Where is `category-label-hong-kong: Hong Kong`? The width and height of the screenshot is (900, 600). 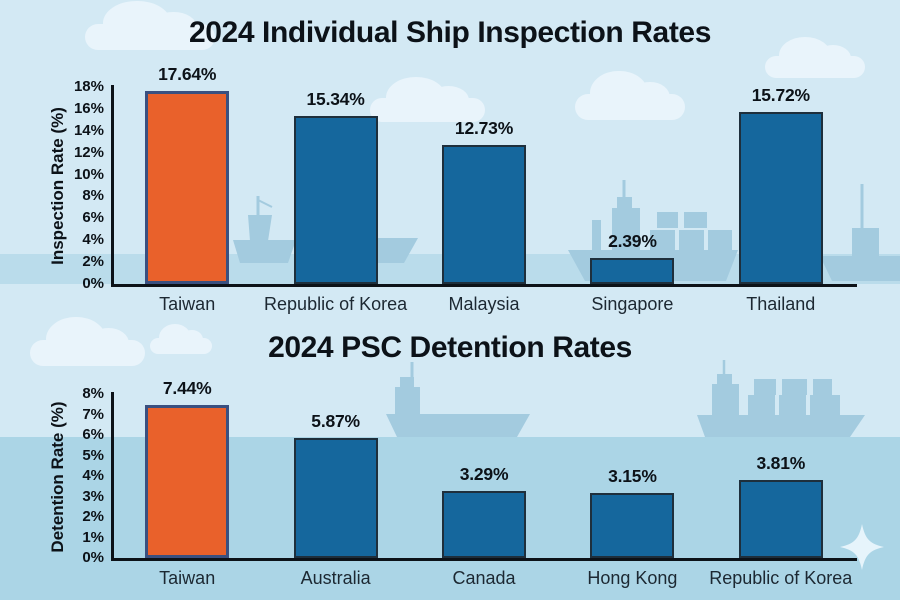 category-label-hong-kong: Hong Kong is located at coordinates (632, 578).